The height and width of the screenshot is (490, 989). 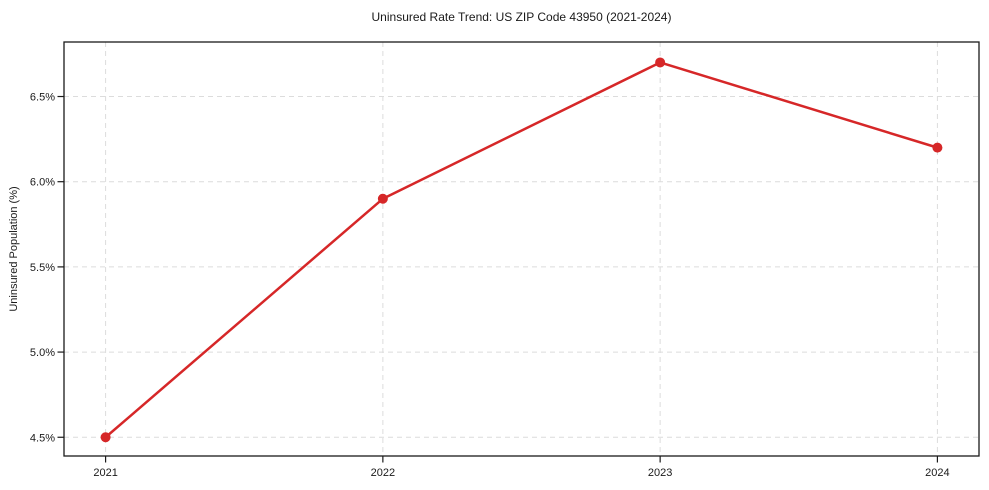 What do you see at coordinates (660, 473) in the screenshot?
I see `x-tick-label: 2023` at bounding box center [660, 473].